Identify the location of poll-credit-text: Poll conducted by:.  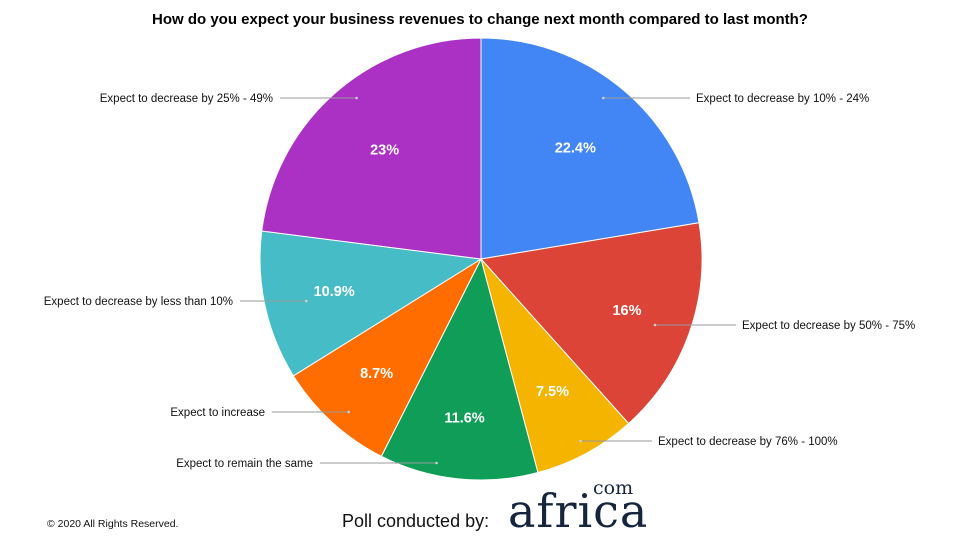
(416, 521).